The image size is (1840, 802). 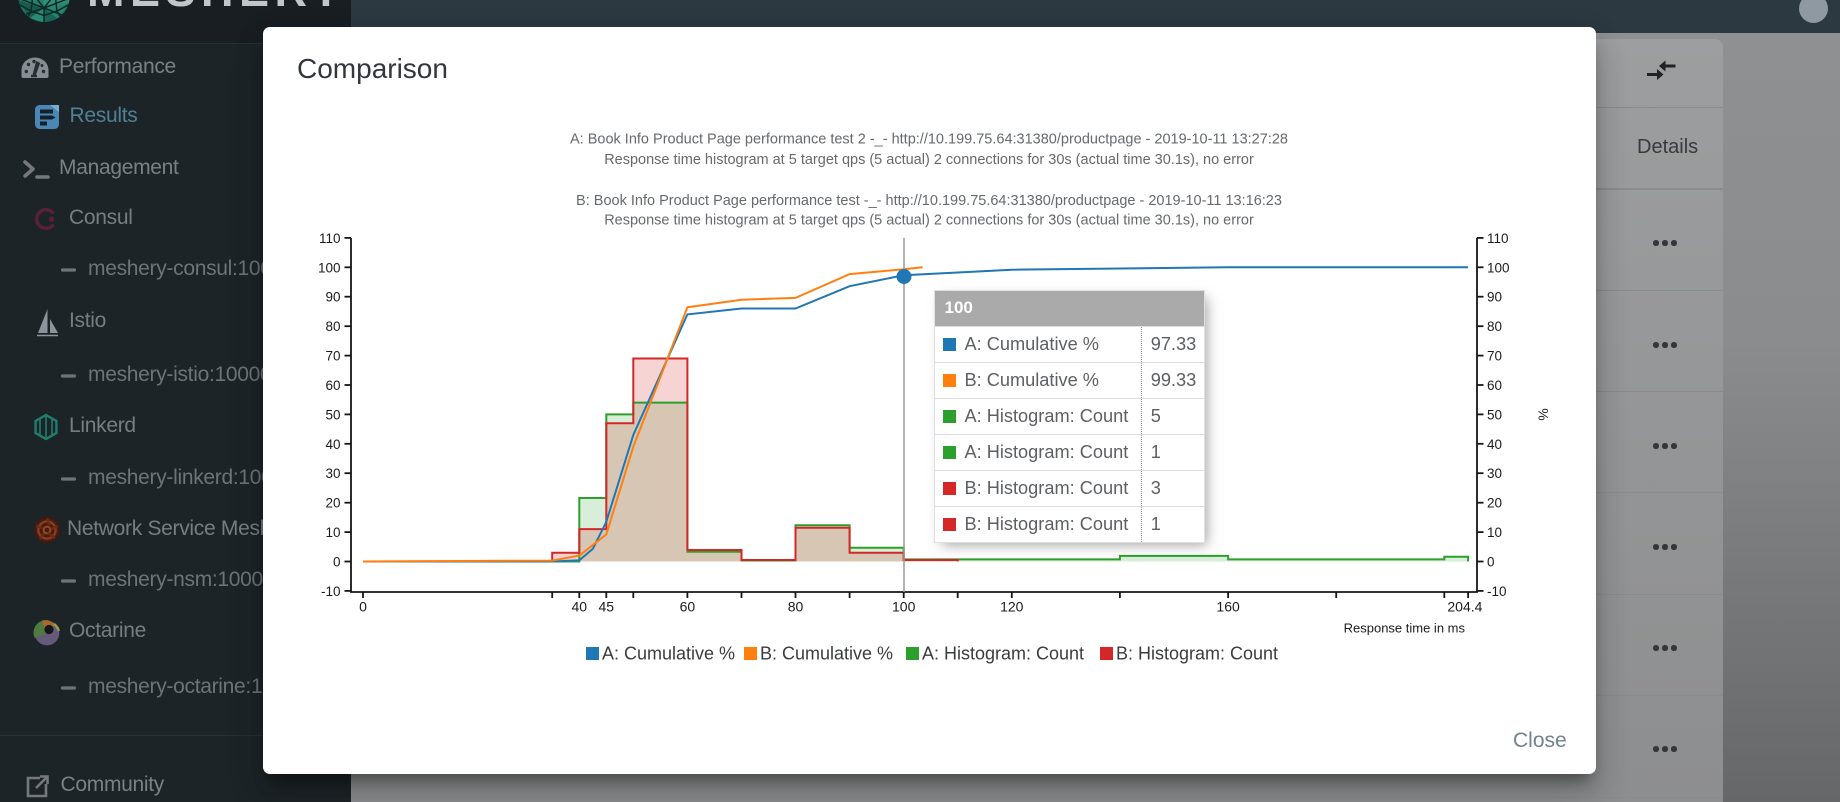 What do you see at coordinates (1405, 627) in the screenshot?
I see `svg-text: Response time in ms` at bounding box center [1405, 627].